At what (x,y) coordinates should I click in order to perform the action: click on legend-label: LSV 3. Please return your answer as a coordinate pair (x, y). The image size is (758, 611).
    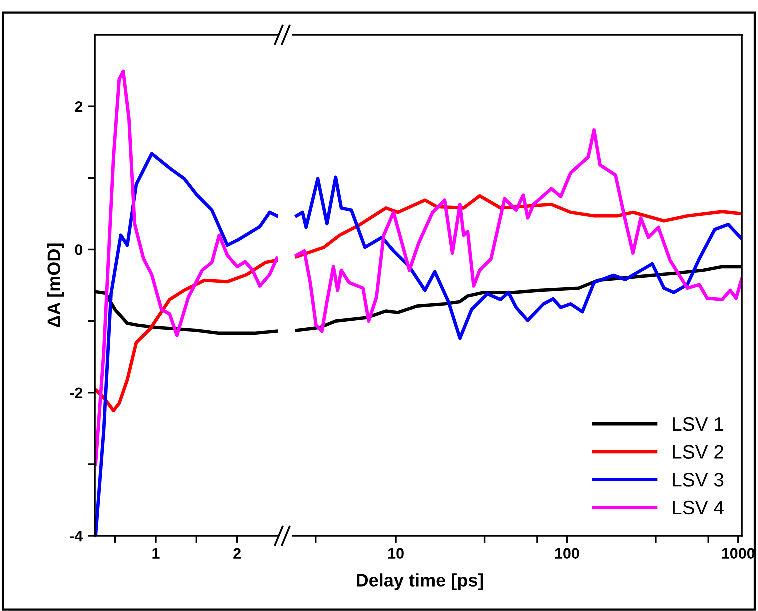
    Looking at the image, I should click on (698, 480).